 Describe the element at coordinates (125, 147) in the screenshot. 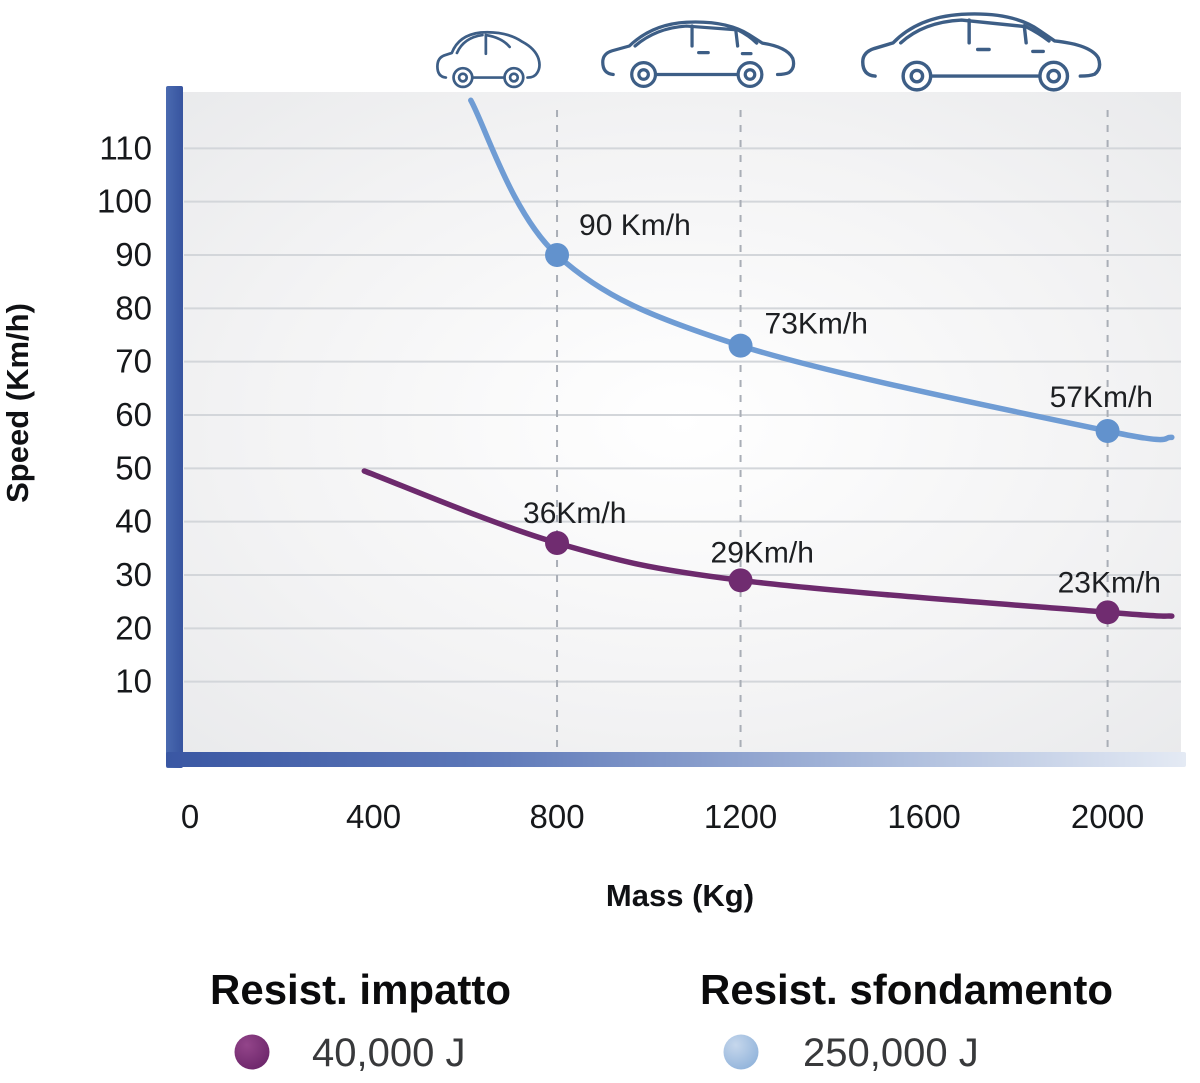

I see `y-tick-label: 110` at that location.